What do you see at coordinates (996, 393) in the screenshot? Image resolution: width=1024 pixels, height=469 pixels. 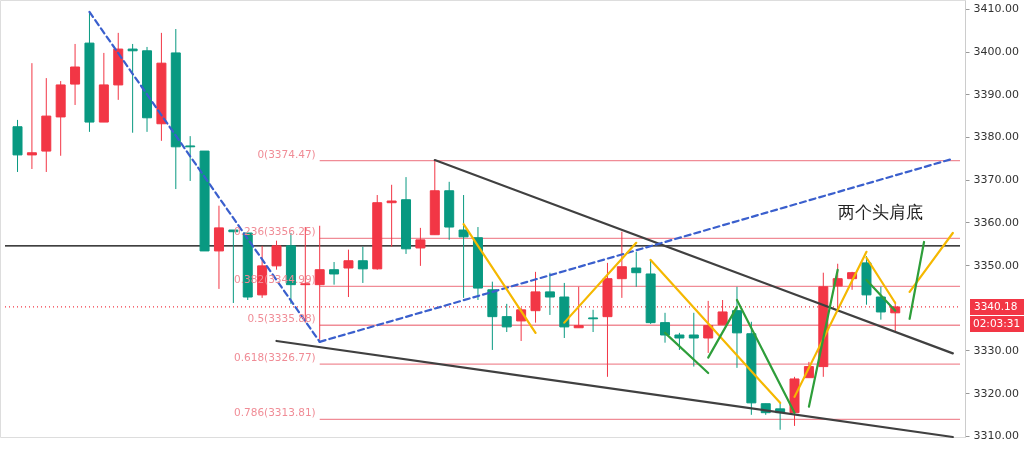 I see `y-tick-label: 3320.00` at bounding box center [996, 393].